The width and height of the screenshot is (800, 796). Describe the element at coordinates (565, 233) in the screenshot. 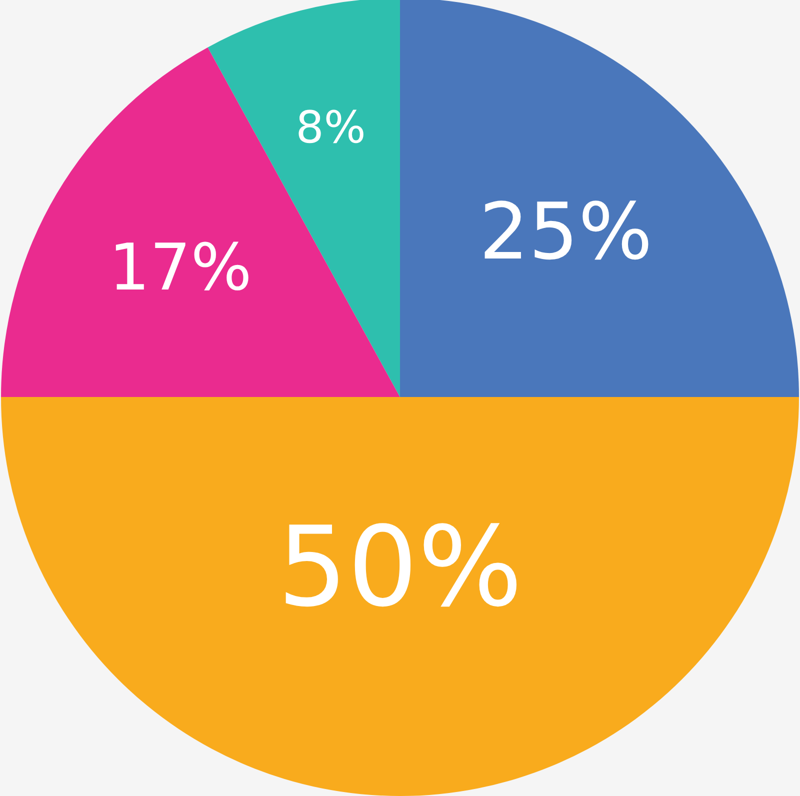

I see `data-label: 25%` at that location.